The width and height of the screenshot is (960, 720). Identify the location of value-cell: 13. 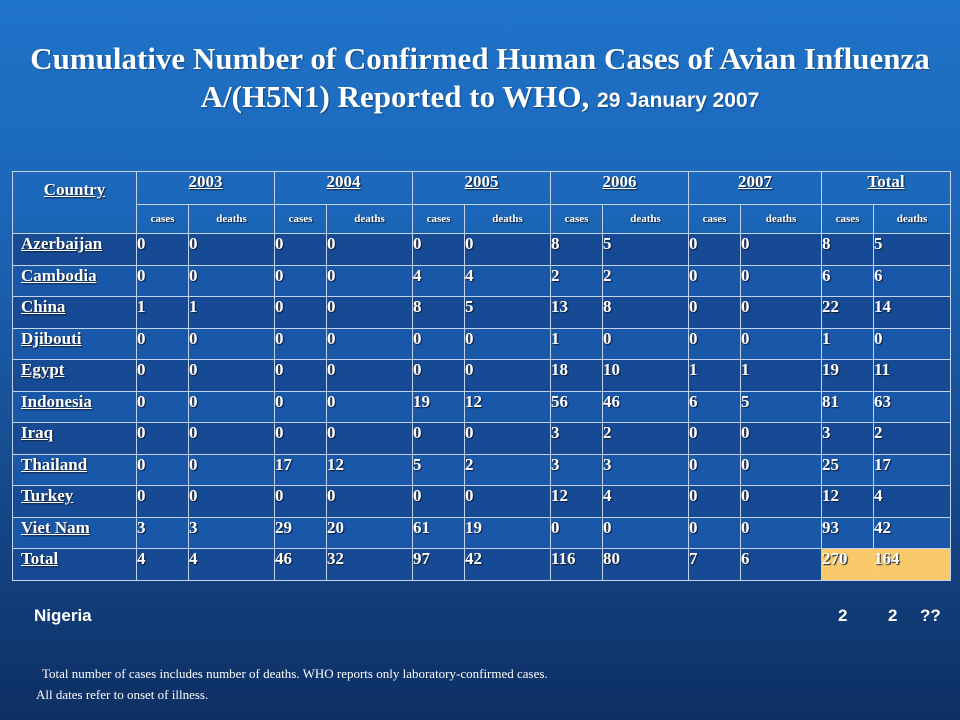
(576, 312).